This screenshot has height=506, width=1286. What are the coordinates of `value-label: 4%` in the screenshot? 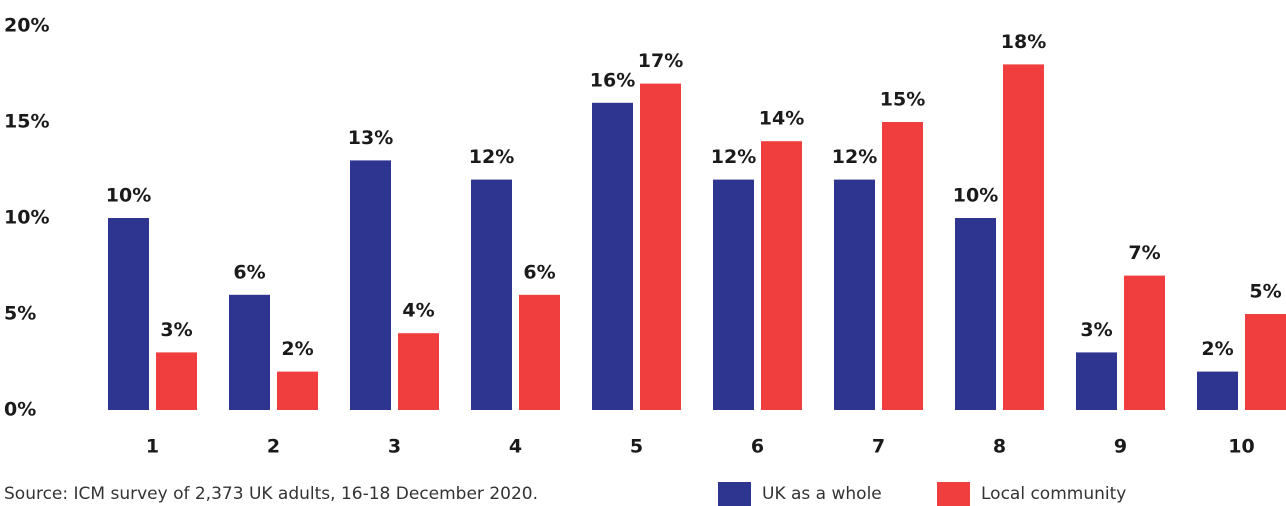 It's located at (418, 311).